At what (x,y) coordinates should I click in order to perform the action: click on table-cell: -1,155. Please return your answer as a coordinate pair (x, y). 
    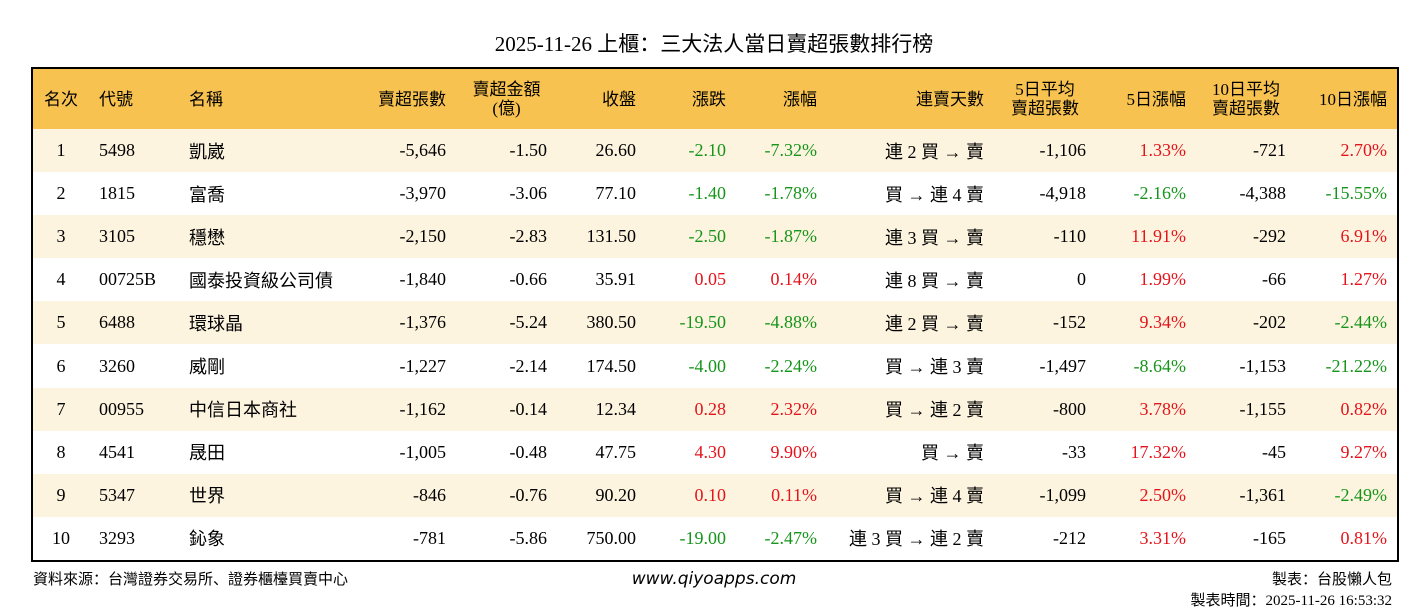
    Looking at the image, I should click on (1263, 408).